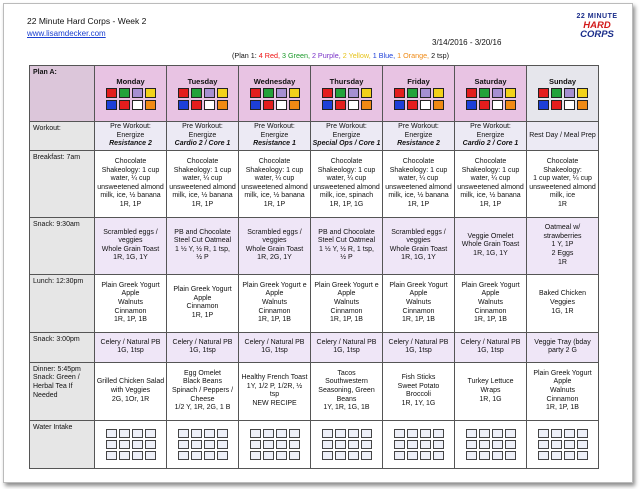  What do you see at coordinates (490, 254) in the screenshot?
I see `snack1-text: 1R, 1G, 1Y` at bounding box center [490, 254].